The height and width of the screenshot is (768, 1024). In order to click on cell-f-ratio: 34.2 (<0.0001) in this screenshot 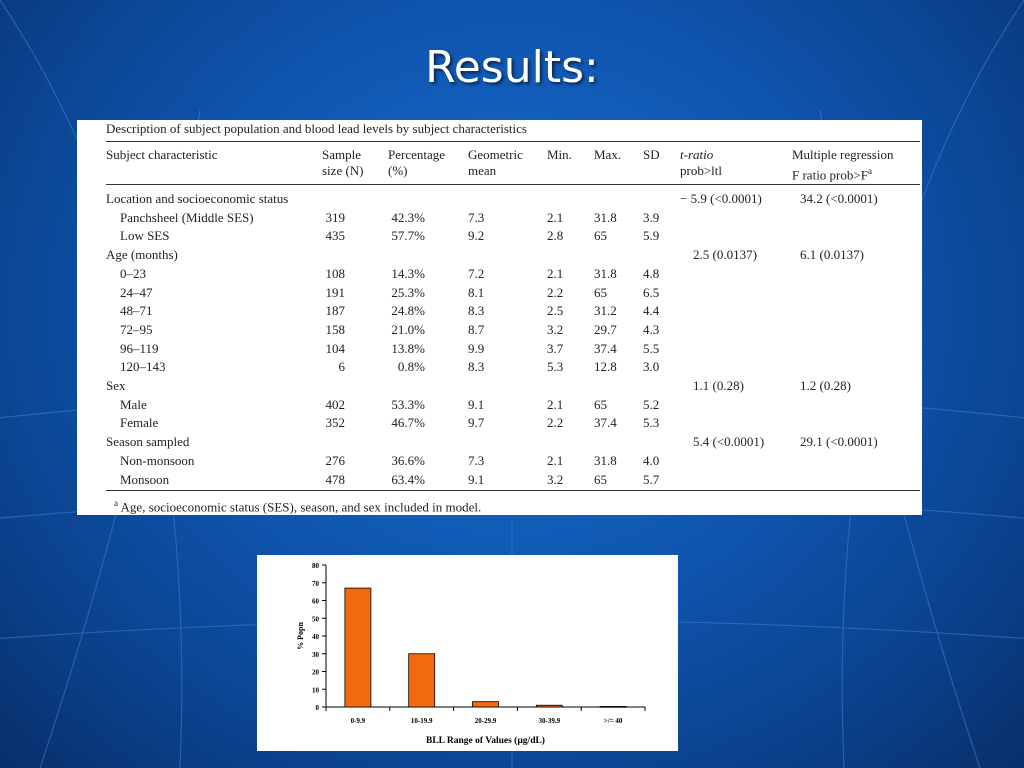, I will do `click(839, 198)`.